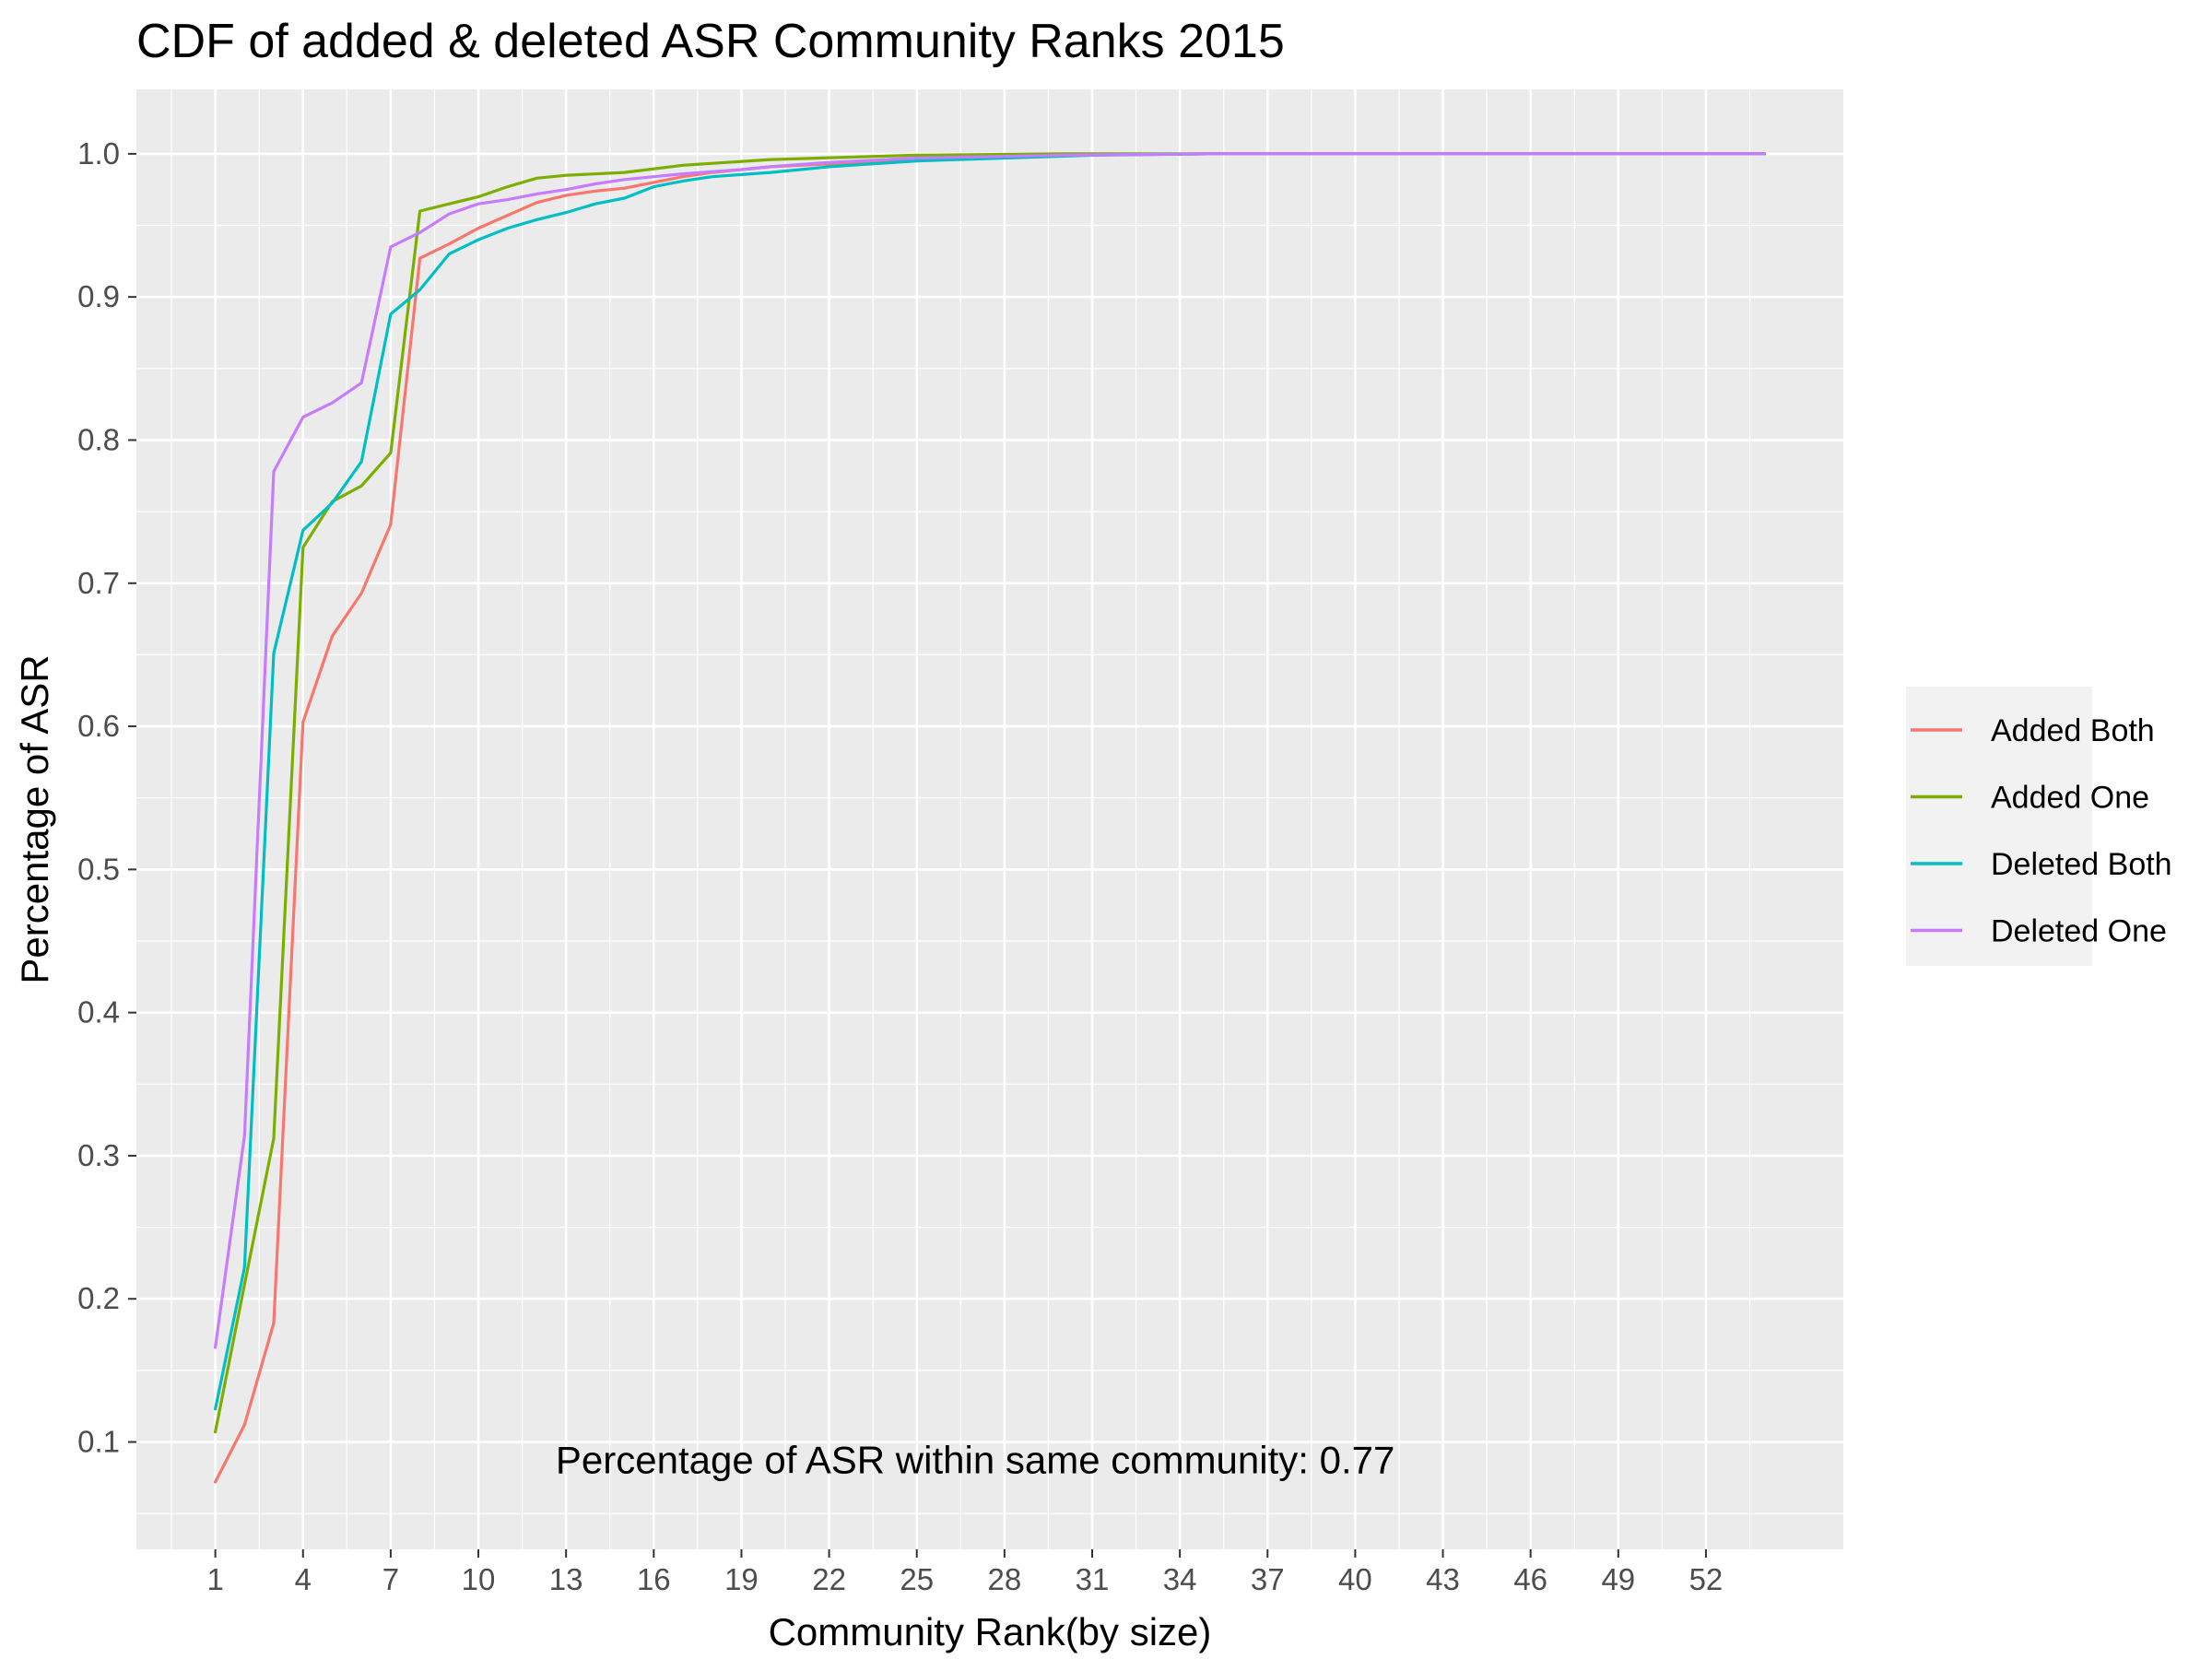 The height and width of the screenshot is (1659, 2212). Describe the element at coordinates (654, 1579) in the screenshot. I see `x-tick-label: 16` at that location.